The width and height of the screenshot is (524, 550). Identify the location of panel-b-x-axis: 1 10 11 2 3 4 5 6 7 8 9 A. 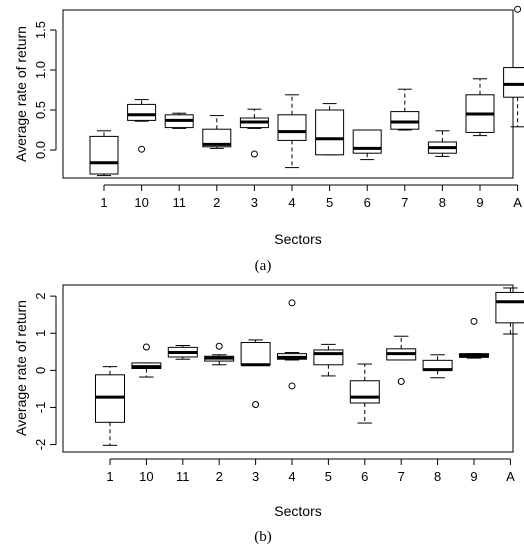
(310, 471).